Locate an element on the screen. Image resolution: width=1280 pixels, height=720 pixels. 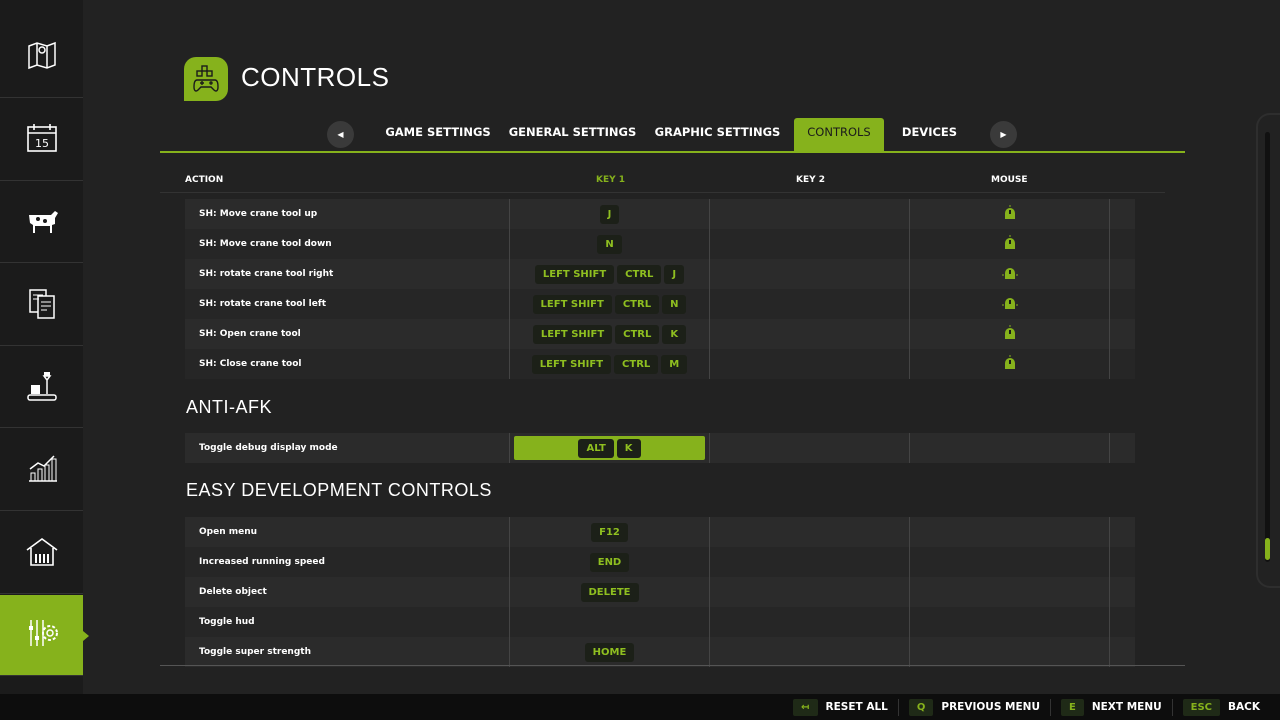
sidebar: 15 is located at coordinates (44, 347).